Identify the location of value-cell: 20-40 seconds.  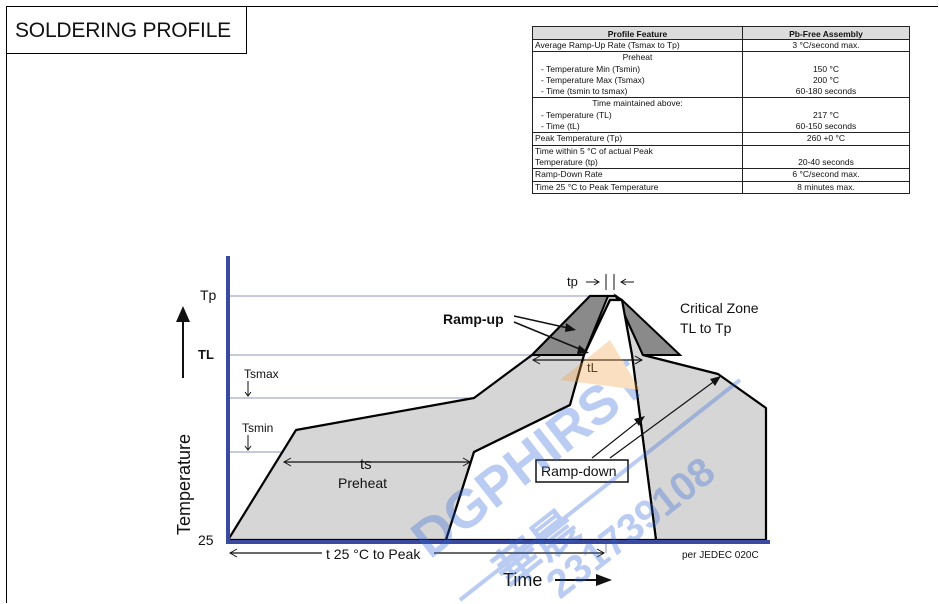
(826, 157).